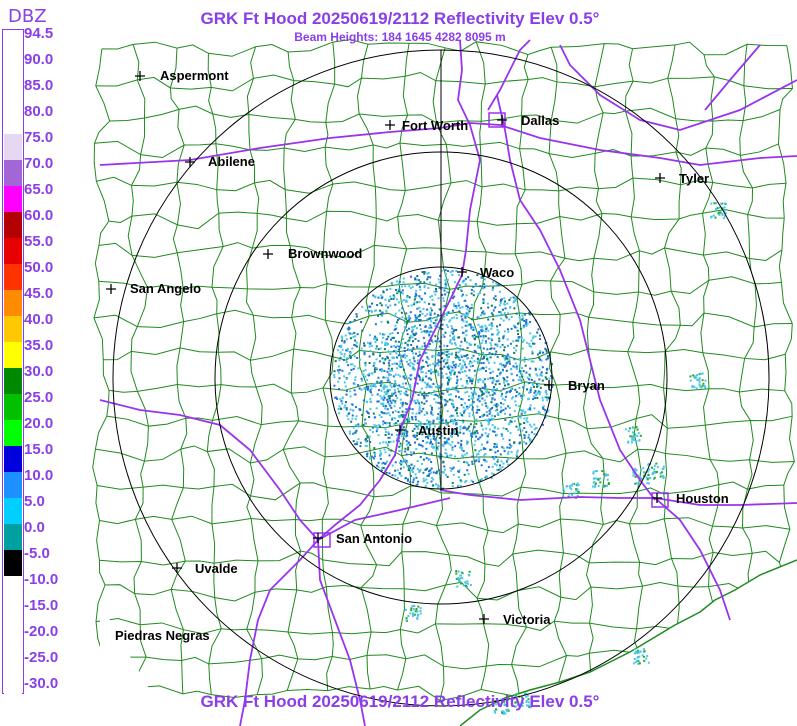  What do you see at coordinates (445, 591) in the screenshot?
I see `county-line` at bounding box center [445, 591].